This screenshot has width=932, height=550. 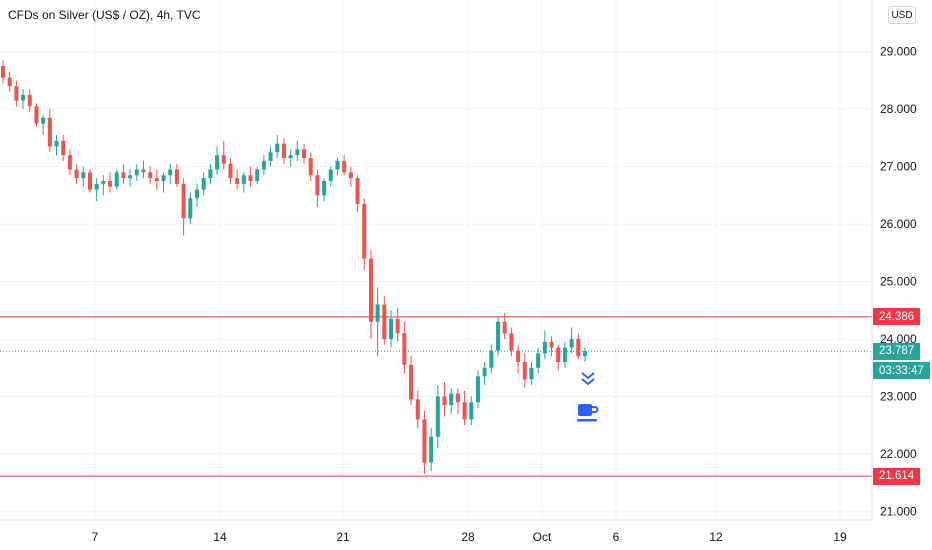 I want to click on chart-title: CFDs on Silver (US$ / OZ), 4h, TVC, so click(x=104, y=15).